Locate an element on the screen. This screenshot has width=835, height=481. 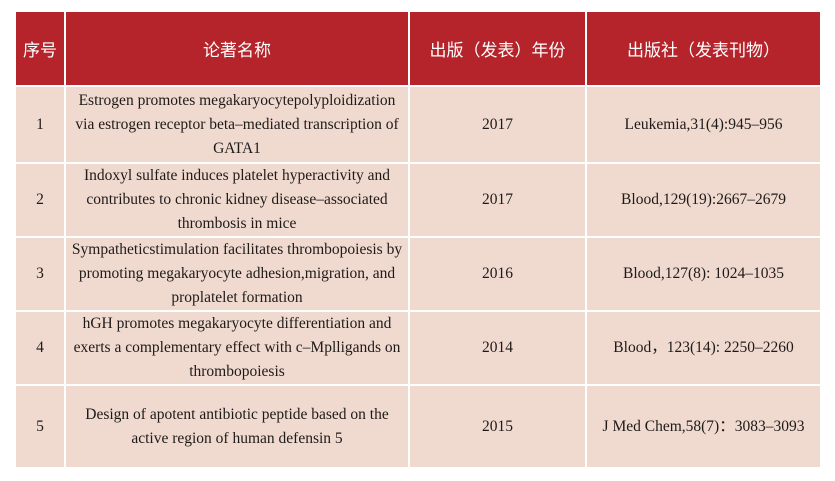
header-title: 论著名称 is located at coordinates (237, 48).